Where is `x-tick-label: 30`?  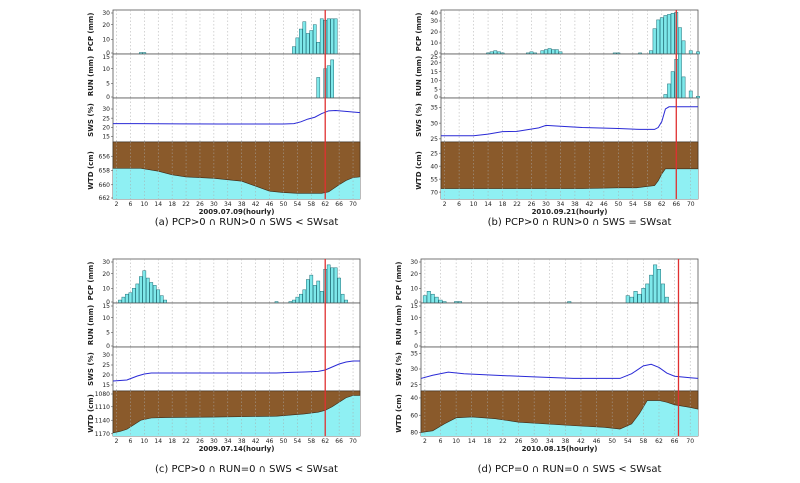
x-tick-label: 30 is located at coordinates (214, 441).